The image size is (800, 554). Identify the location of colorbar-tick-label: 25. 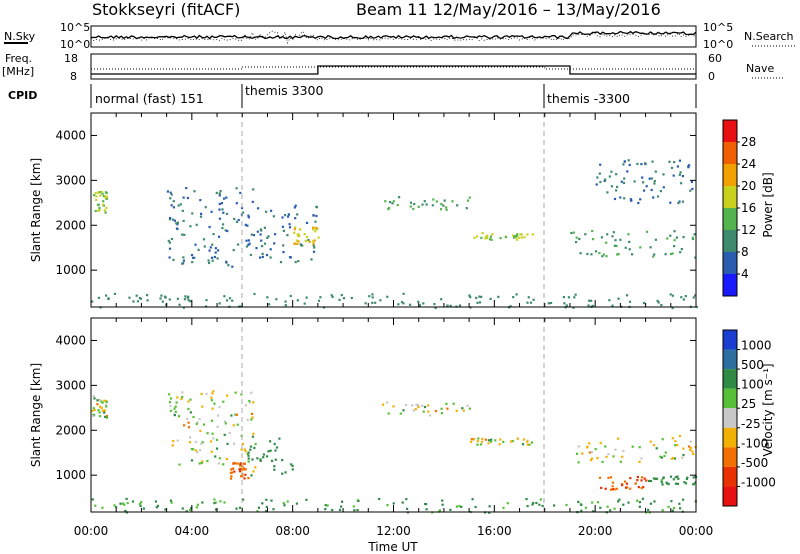
(748, 404).